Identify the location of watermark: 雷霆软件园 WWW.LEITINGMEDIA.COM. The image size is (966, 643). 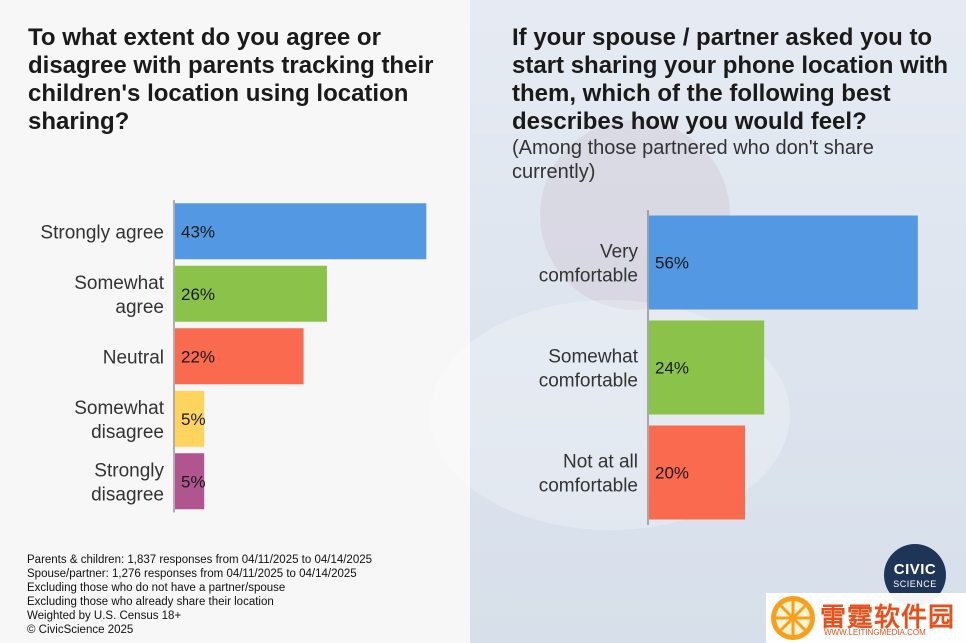
(866, 618).